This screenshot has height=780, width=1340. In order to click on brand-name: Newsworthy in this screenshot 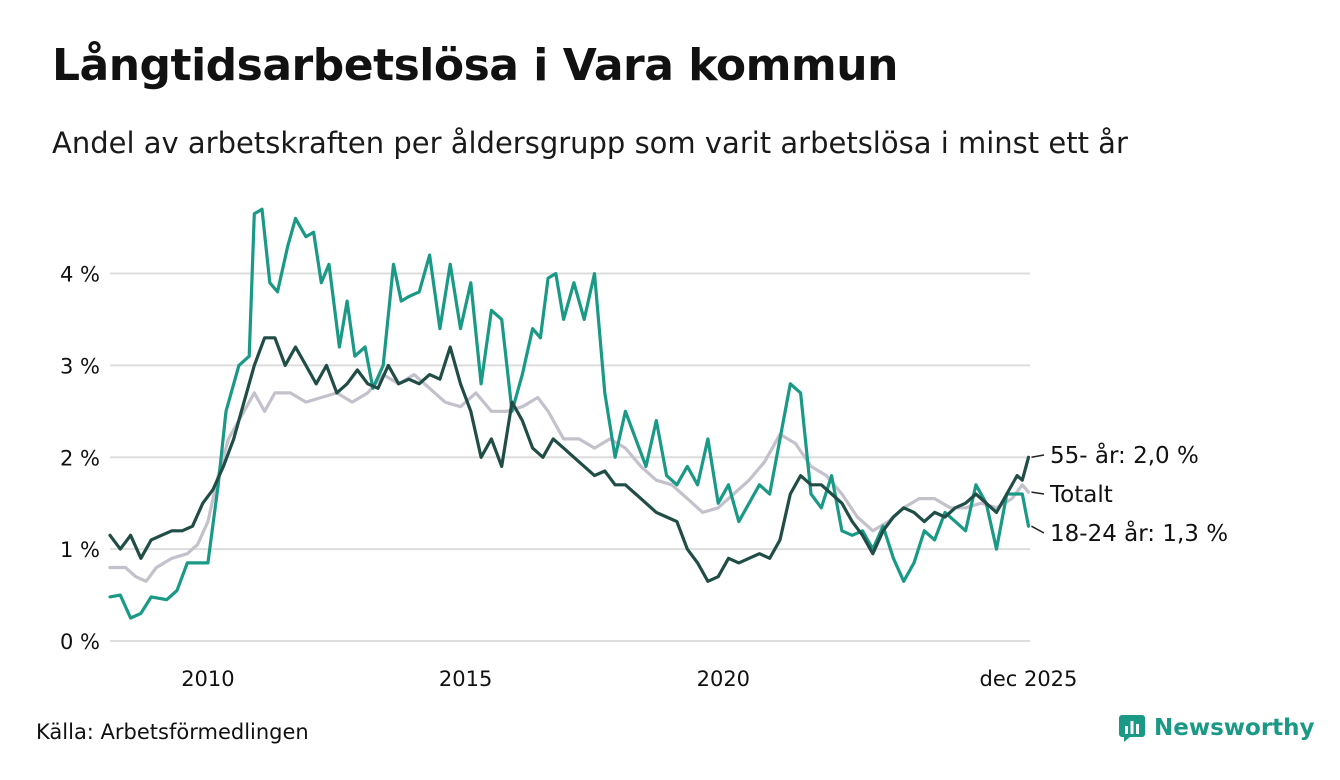, I will do `click(1234, 728)`.